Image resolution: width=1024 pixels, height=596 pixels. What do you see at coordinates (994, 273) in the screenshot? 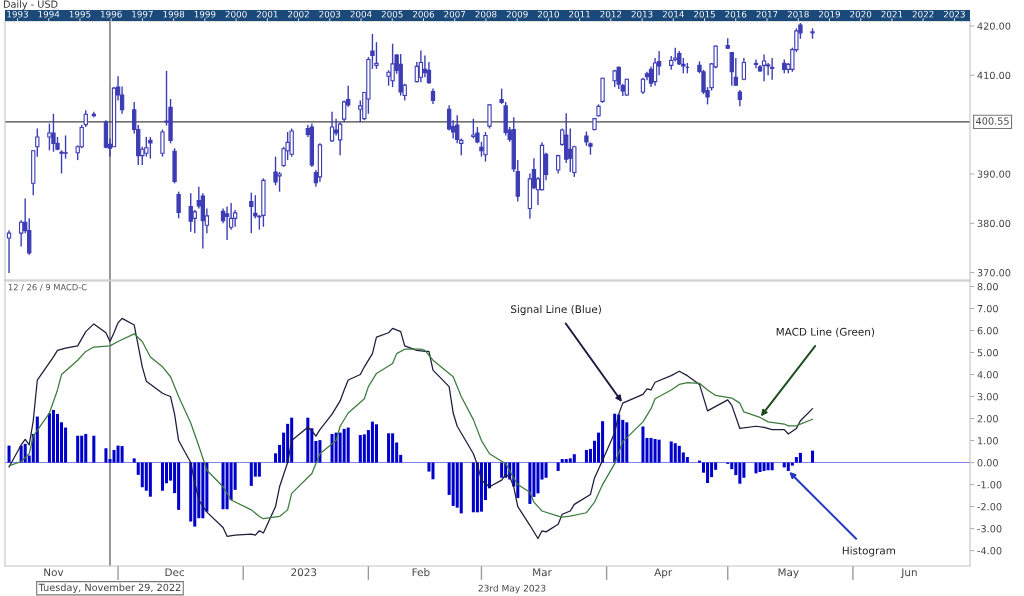
I see `y-tick-label: 370.00` at bounding box center [994, 273].